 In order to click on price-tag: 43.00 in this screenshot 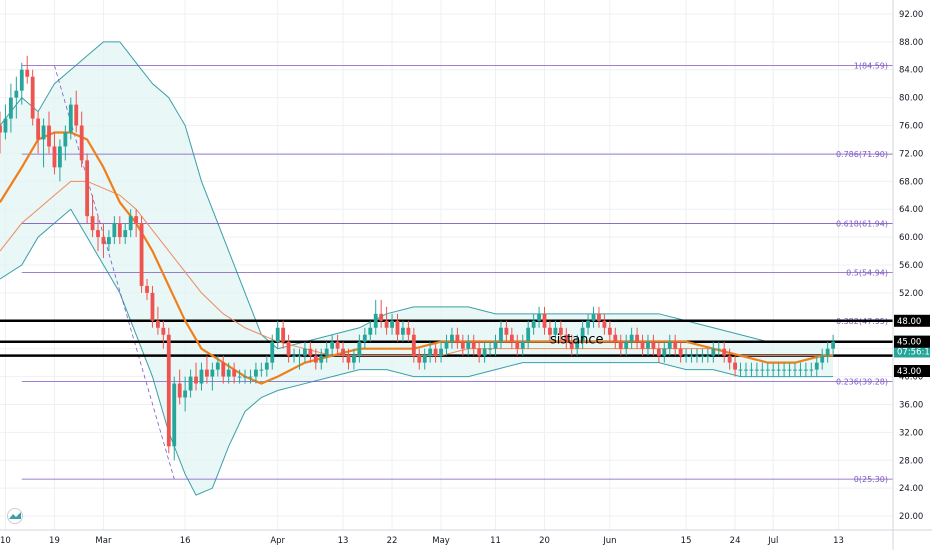, I will do `click(912, 371)`.